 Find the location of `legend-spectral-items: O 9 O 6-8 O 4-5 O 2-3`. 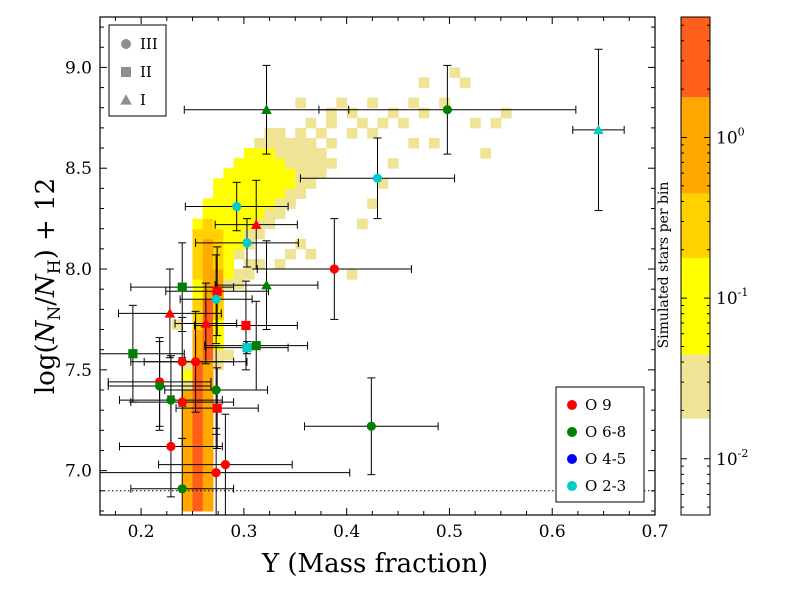

legend-spectral-items: O 9 O 6-8 O 4-5 O 2-3 is located at coordinates (596, 445).